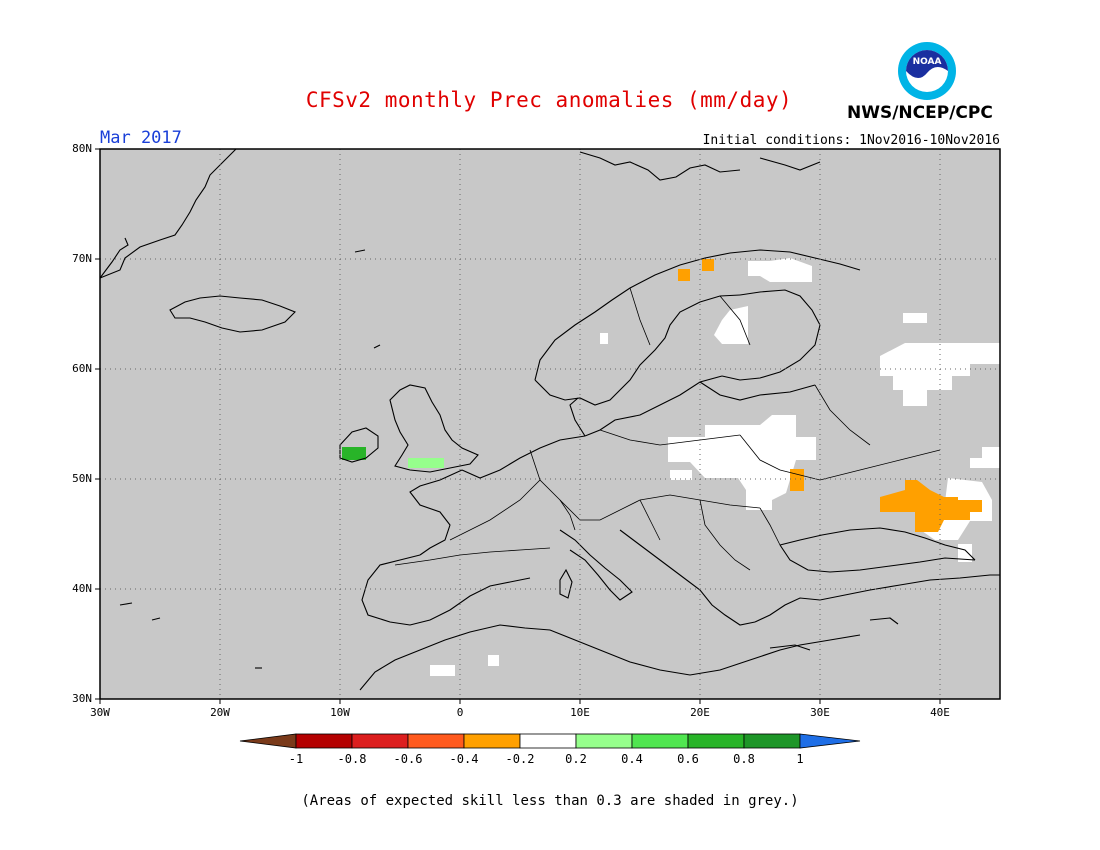  Describe the element at coordinates (744, 759) in the screenshot. I see `colorbar-label: 0.8` at that location.